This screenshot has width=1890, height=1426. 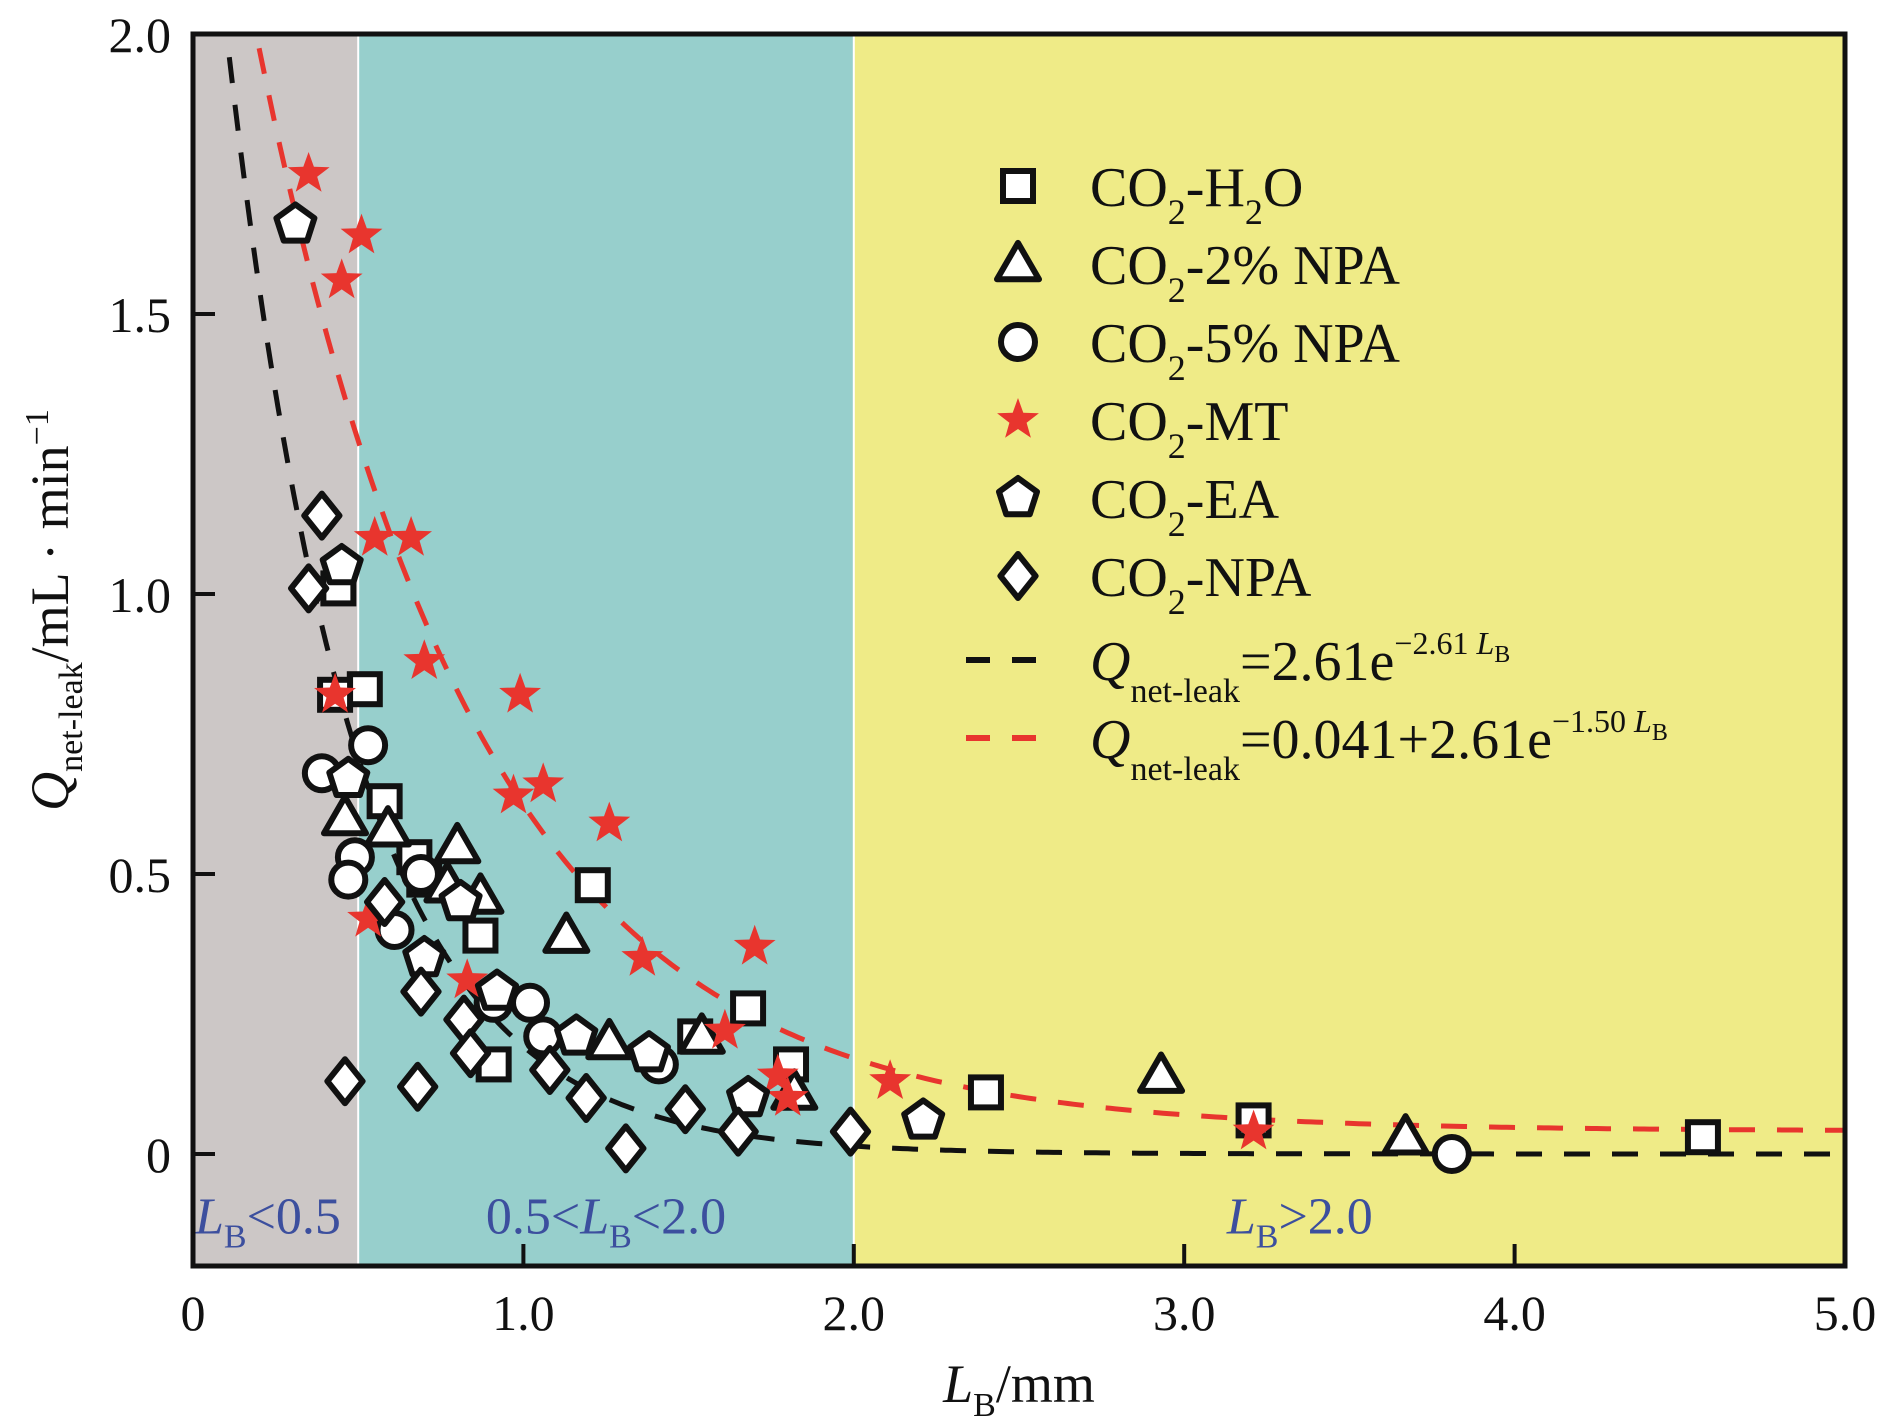 I want to click on y-tick-label: 2.0, so click(x=140, y=35).